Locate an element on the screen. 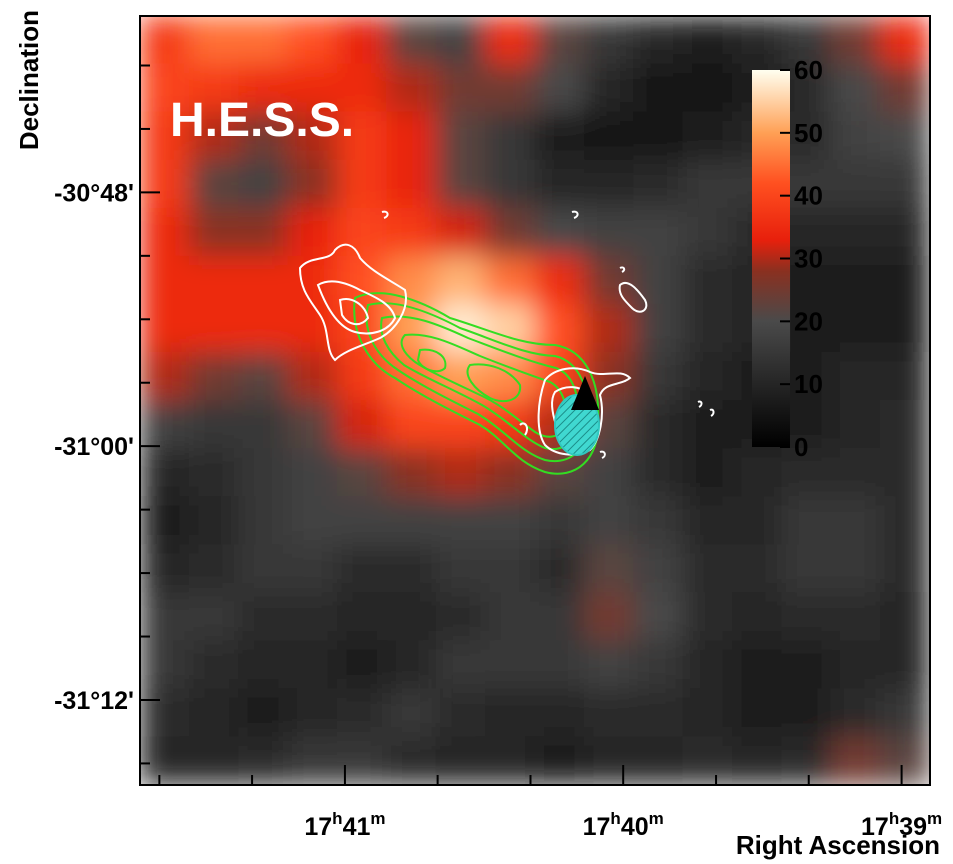 Image resolution: width=953 pixels, height=864 pixels. colorbar-tick-label: 50 is located at coordinates (808, 133).